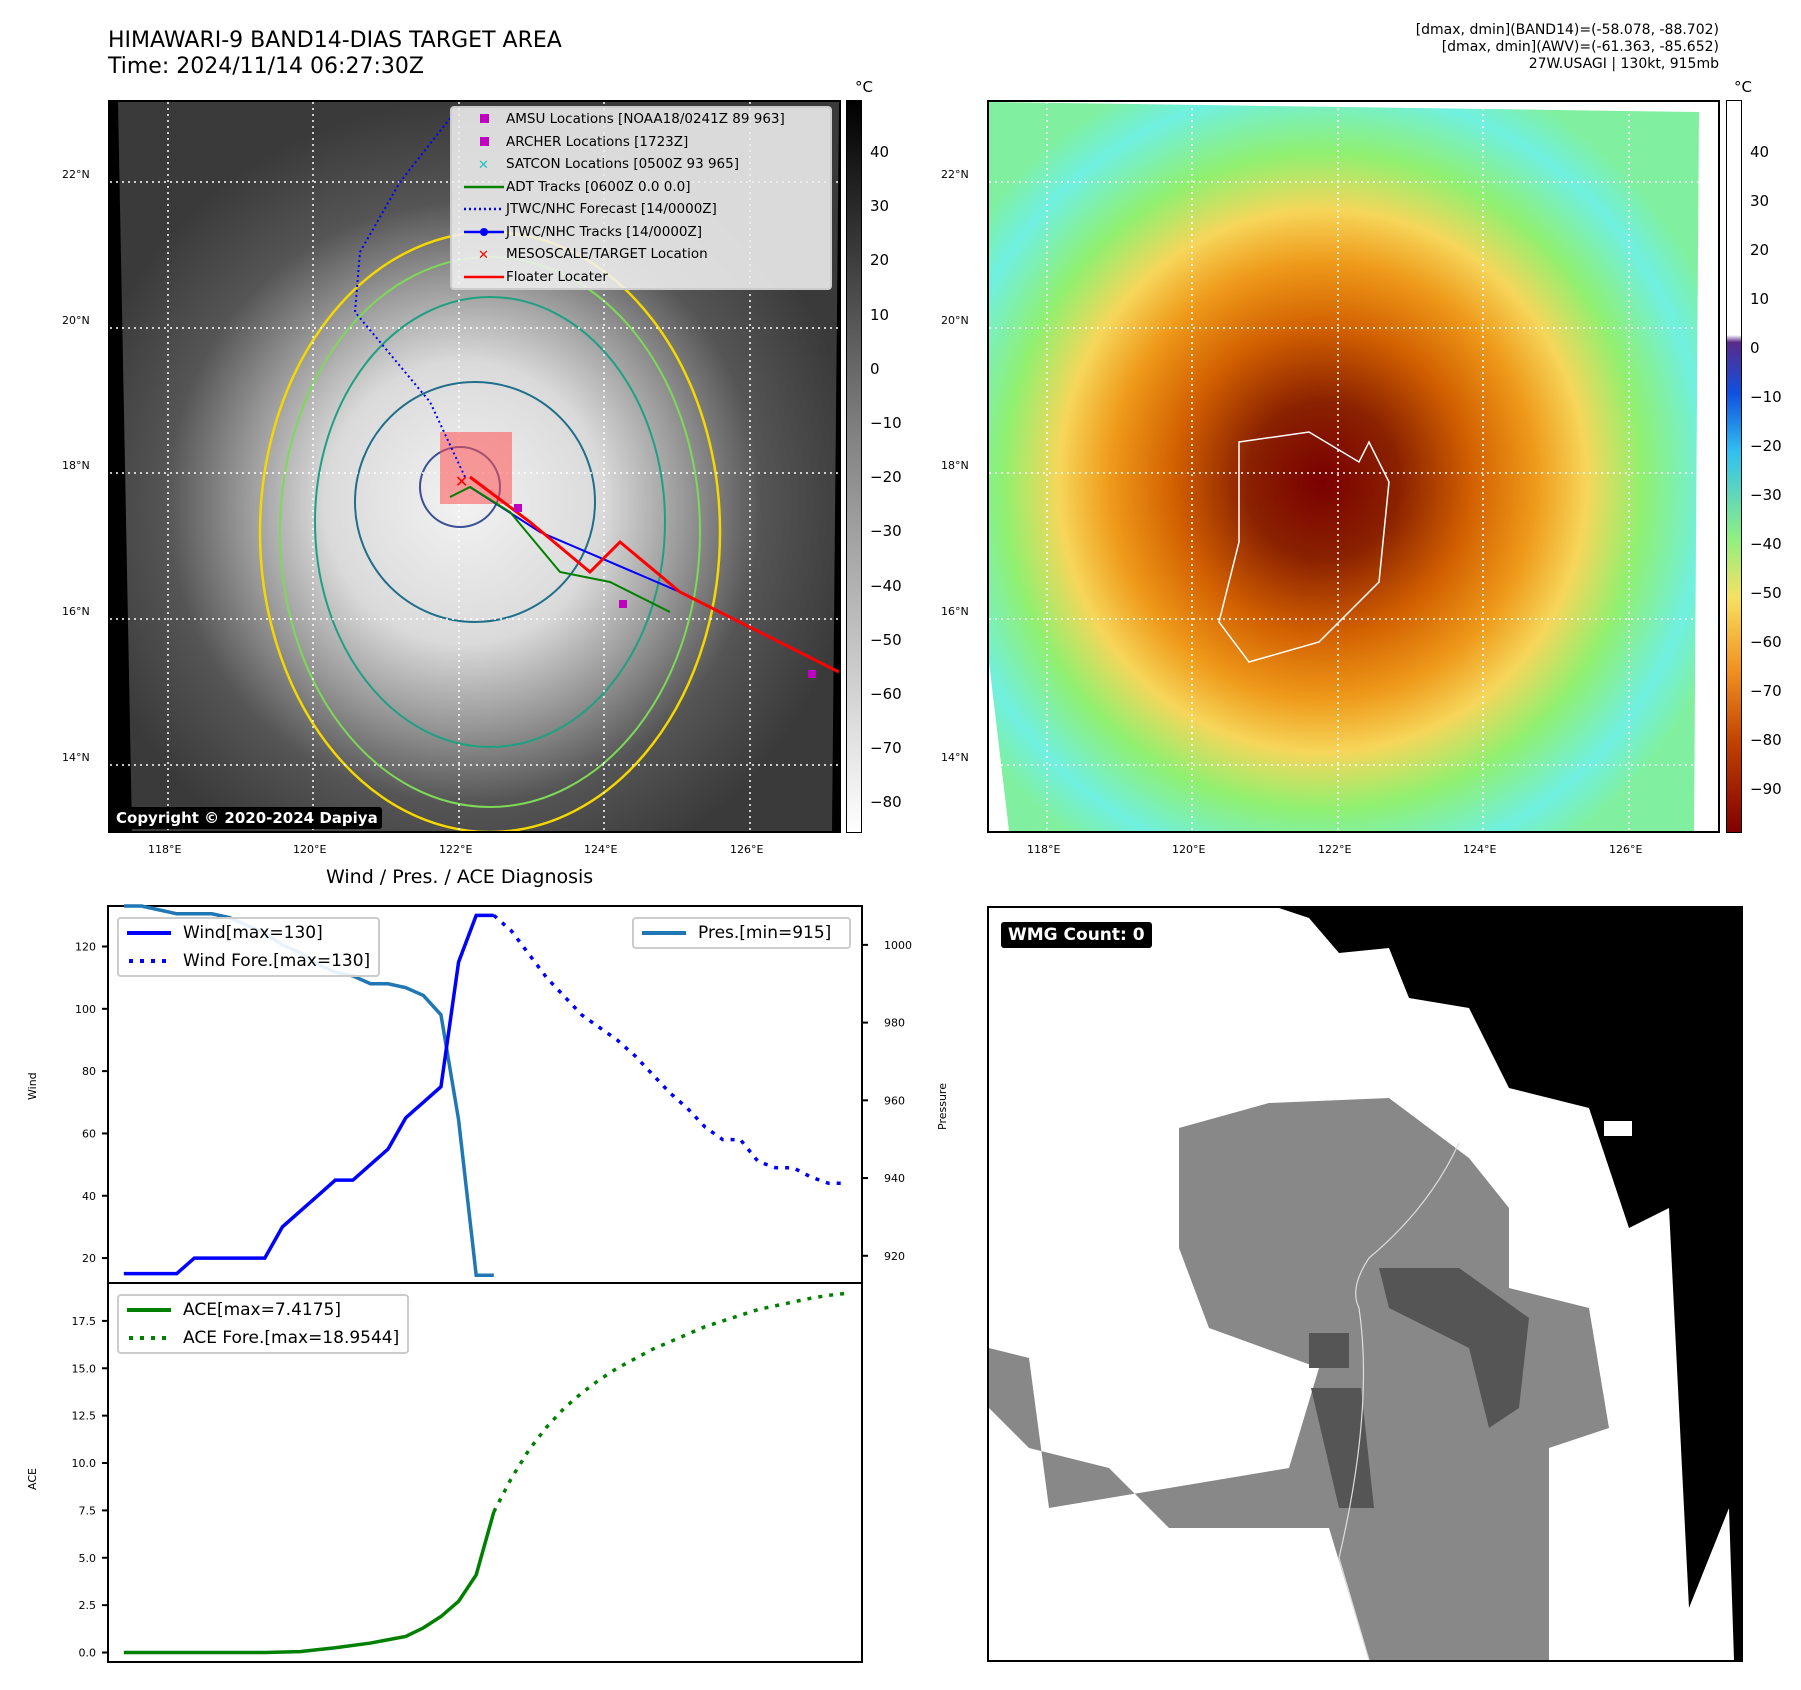 This screenshot has height=1690, width=1801. I want to click on pressure-ytick-label: 1000, so click(898, 945).